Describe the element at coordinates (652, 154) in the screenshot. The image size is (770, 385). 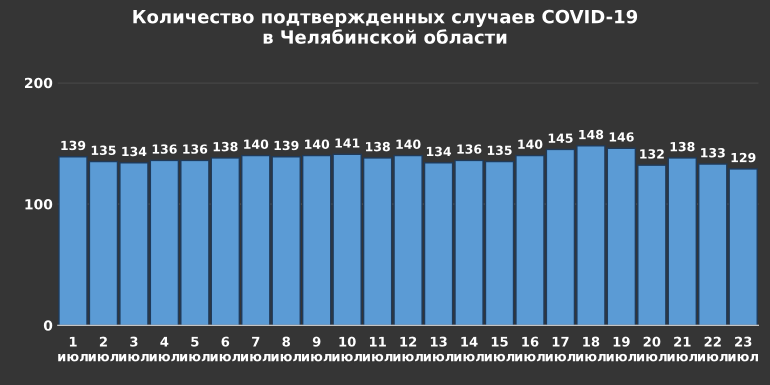
I see `data-label: 132` at that location.